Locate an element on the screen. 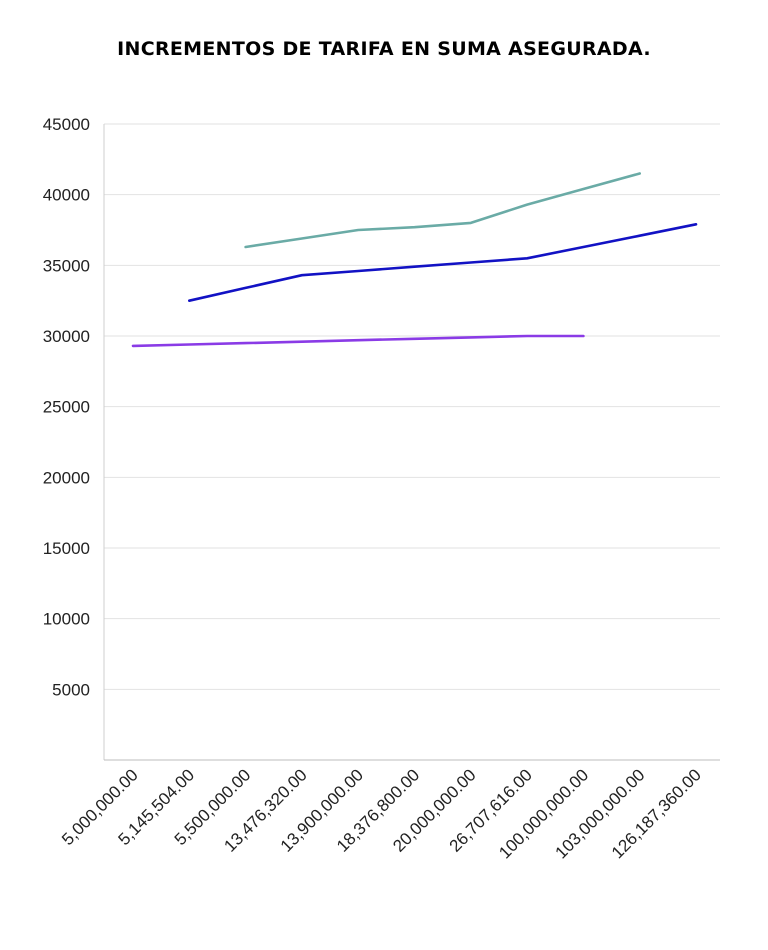  chart-title: INCREMENTOS DE TARIFA EN SUMA ASEGURADA. is located at coordinates (384, 49).